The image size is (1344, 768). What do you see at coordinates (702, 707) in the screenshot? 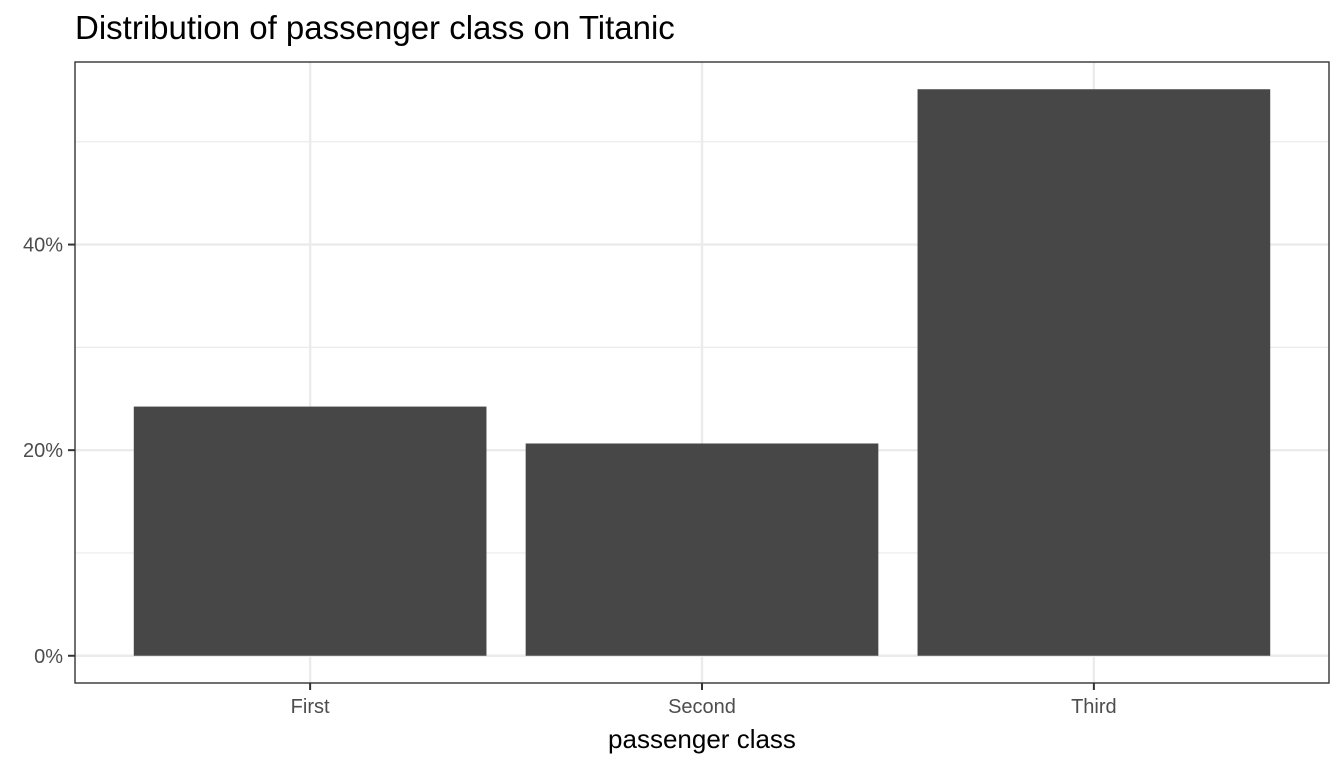
I see `x-tick-label-second: Second` at bounding box center [702, 707].